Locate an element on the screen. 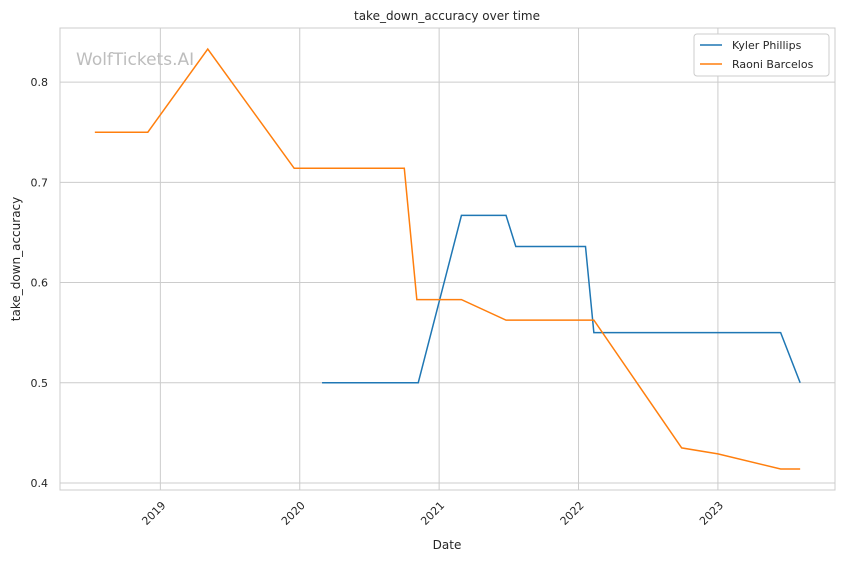 Image resolution: width=844 pixels, height=565 pixels. y-axis-label: take_down_accuracy is located at coordinates (16, 259).